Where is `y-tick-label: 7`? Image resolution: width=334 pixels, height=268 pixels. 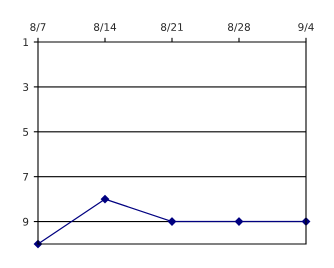
y-tick-label: 7 is located at coordinates (25, 177).